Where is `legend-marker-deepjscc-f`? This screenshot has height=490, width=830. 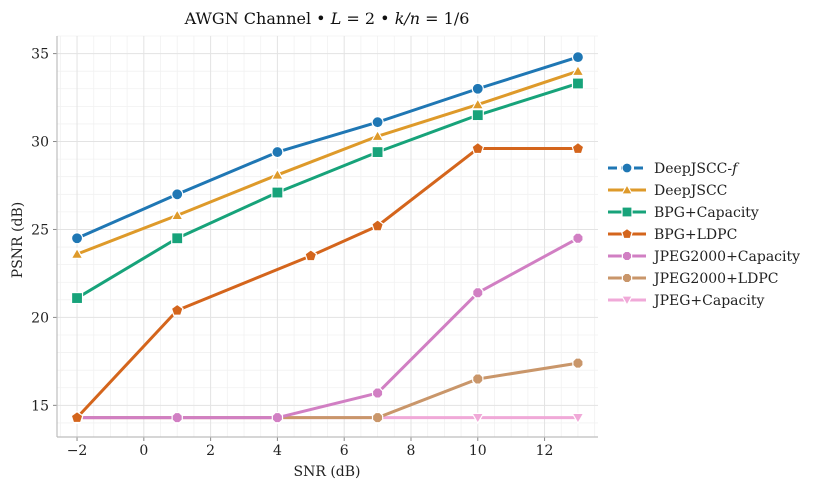 legend-marker-deepjscc-f is located at coordinates (627, 168).